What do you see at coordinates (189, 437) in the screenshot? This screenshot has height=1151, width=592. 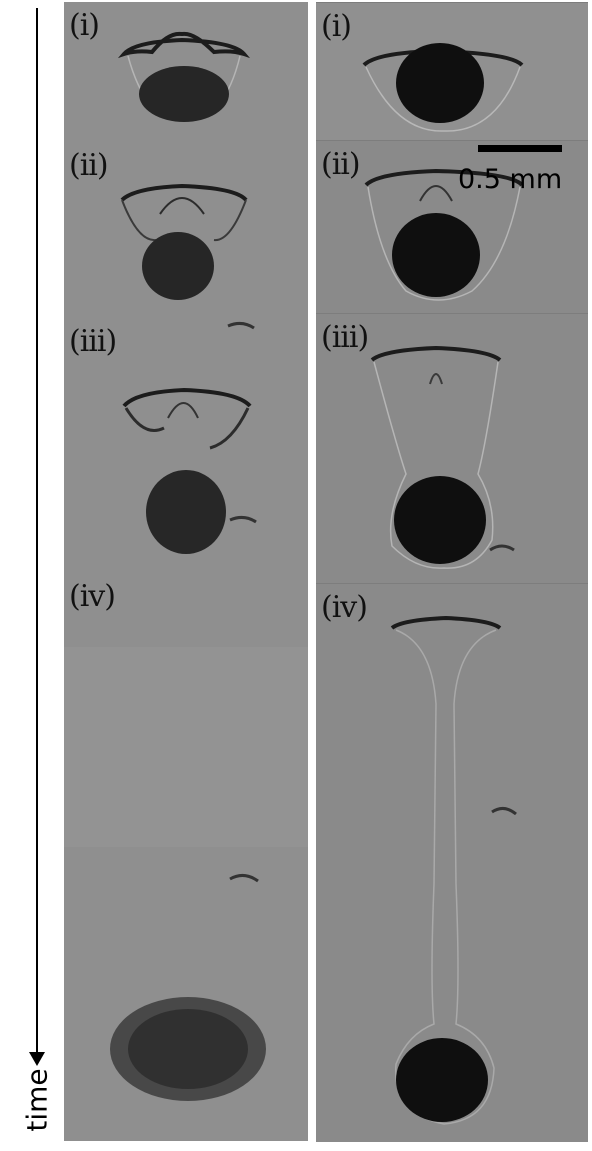 I see `left-frame-iii-image` at bounding box center [189, 437].